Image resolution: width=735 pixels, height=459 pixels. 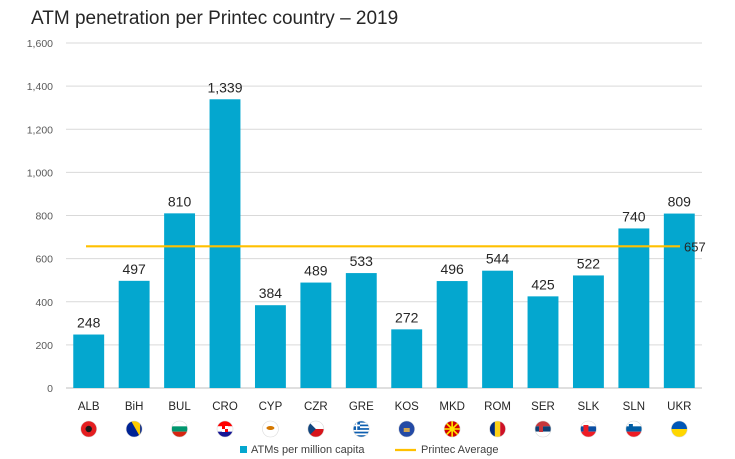 I want to click on bosnia-flag-icon, so click(x=134, y=429).